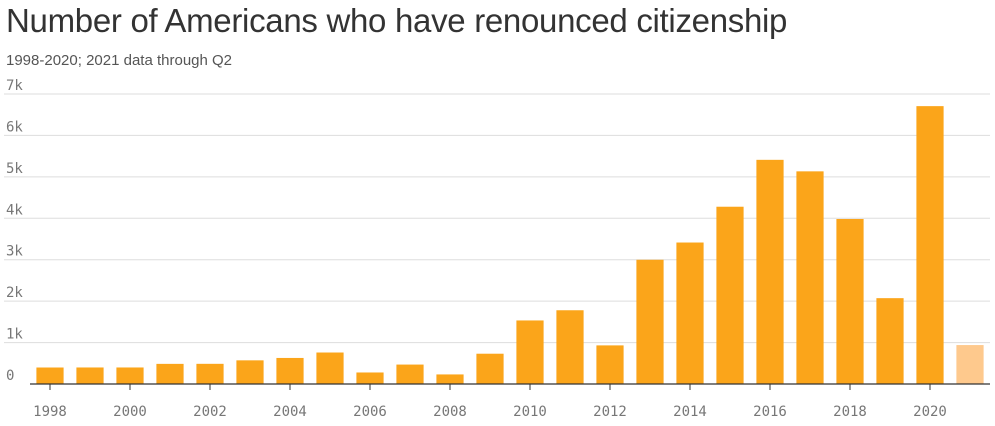  I want to click on bar-2019, so click(890, 341).